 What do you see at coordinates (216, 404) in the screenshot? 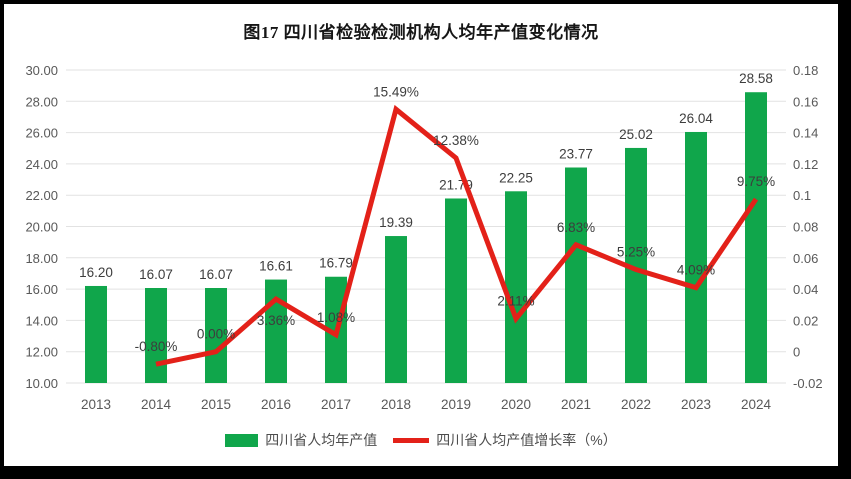
I see `x-axis-label: 2015` at bounding box center [216, 404].